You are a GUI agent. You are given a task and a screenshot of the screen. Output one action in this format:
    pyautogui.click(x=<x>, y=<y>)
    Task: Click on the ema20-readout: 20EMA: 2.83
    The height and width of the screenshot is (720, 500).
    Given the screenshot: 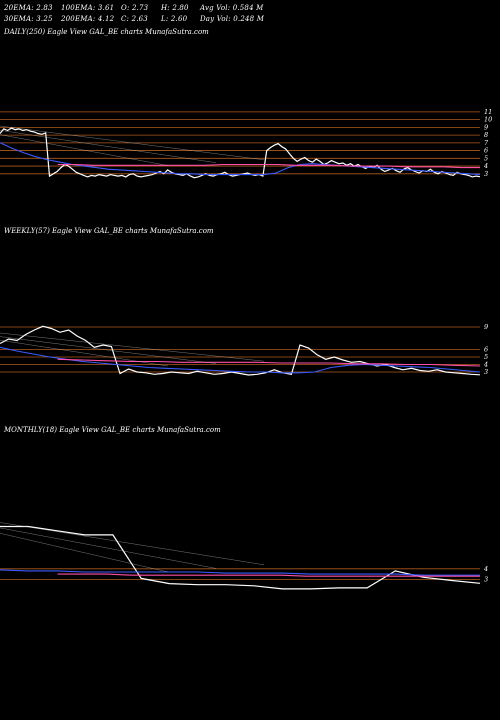 What is the action you would take?
    pyautogui.click(x=28, y=8)
    